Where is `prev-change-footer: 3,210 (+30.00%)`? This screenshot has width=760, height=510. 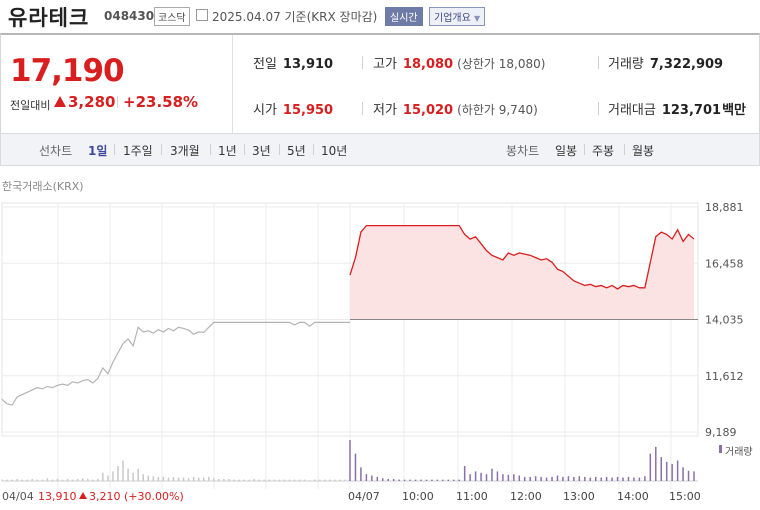 prev-change-footer: 3,210 (+30.00%) is located at coordinates (136, 496).